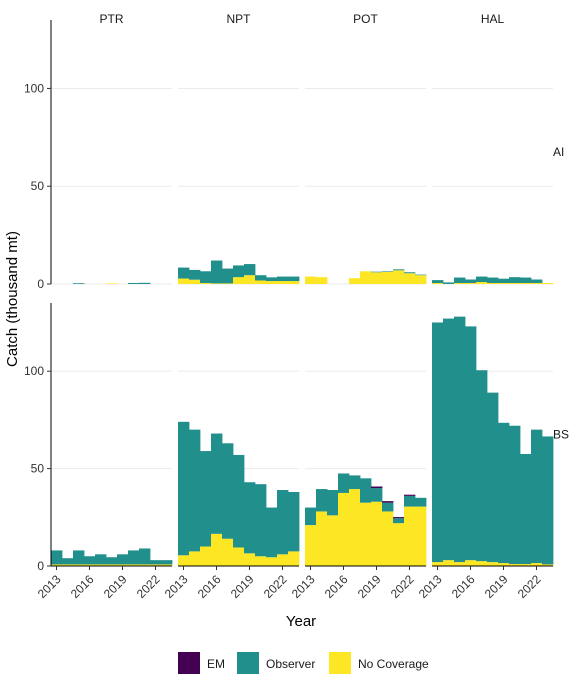 This screenshot has height=691, width=576. I want to click on bar-bs-pot-2014-no-coverage, so click(322, 538).